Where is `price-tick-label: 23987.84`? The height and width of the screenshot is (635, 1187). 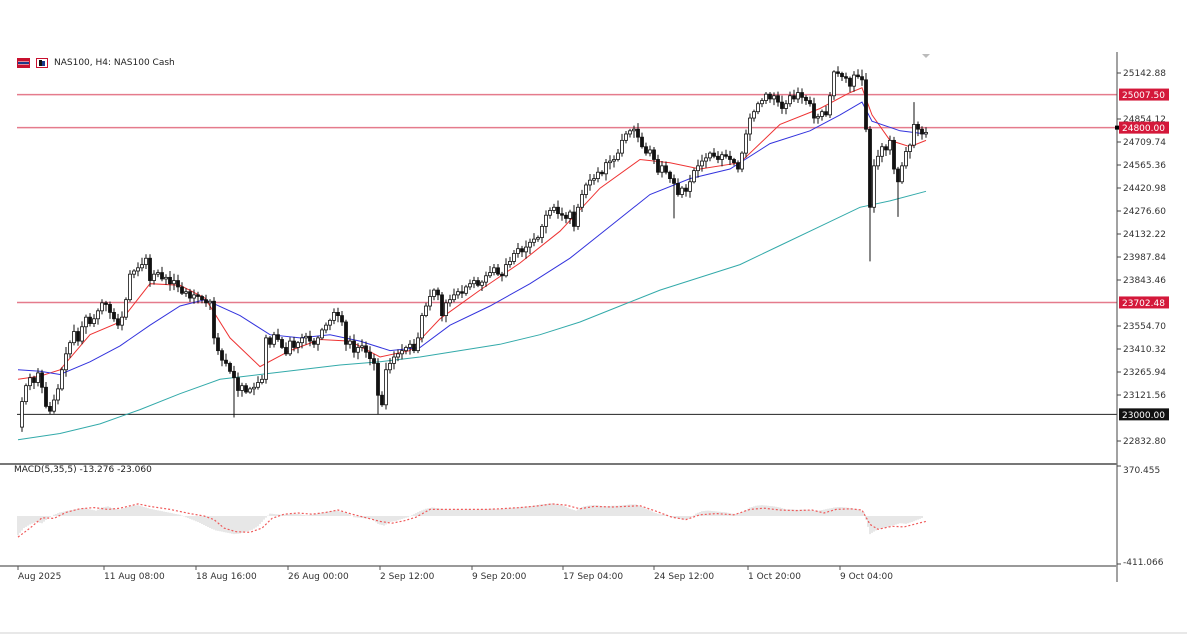
price-tick-label: 23987.84 is located at coordinates (1144, 258).